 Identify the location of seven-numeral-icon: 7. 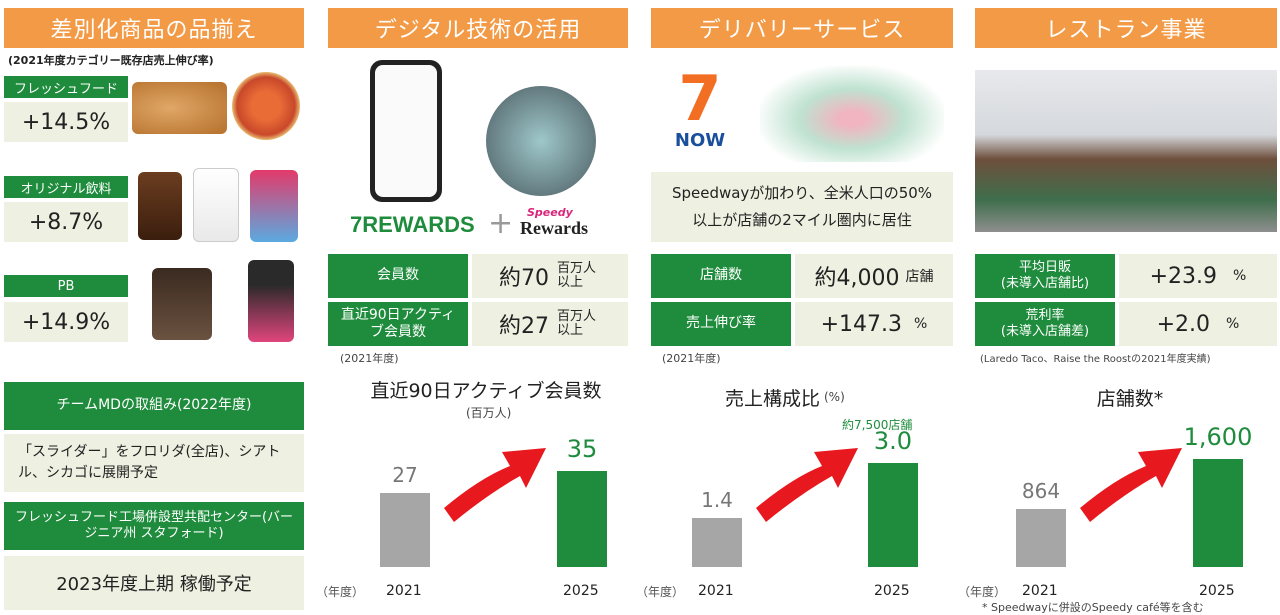
(700, 98).